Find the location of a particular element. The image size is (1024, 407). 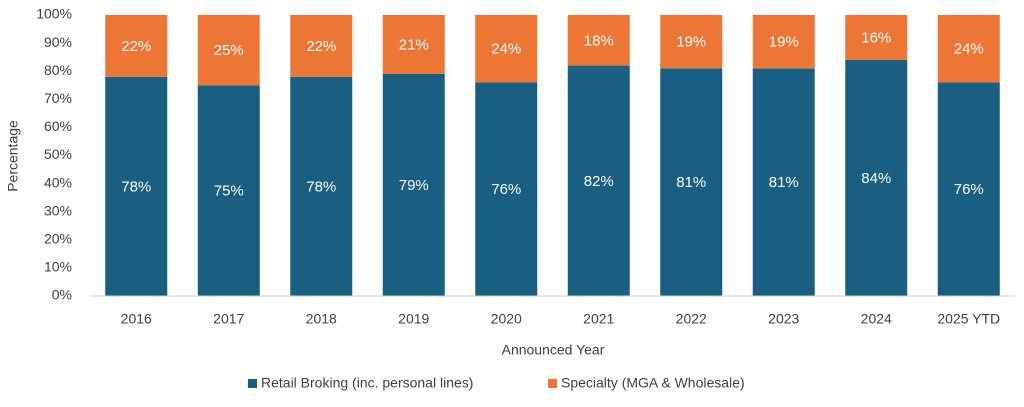

value-label: 18% is located at coordinates (599, 40).